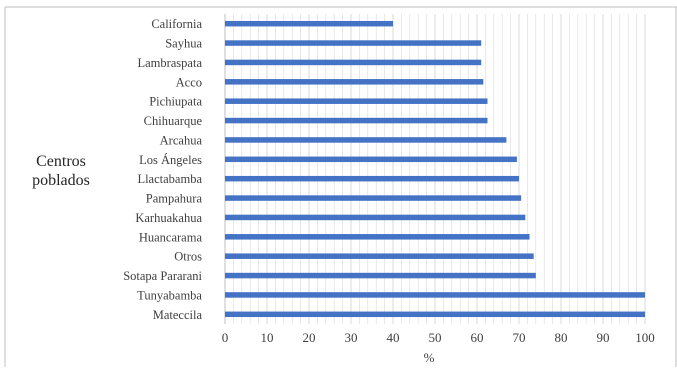  What do you see at coordinates (170, 160) in the screenshot?
I see `category-label: Los Ángeles` at bounding box center [170, 160].